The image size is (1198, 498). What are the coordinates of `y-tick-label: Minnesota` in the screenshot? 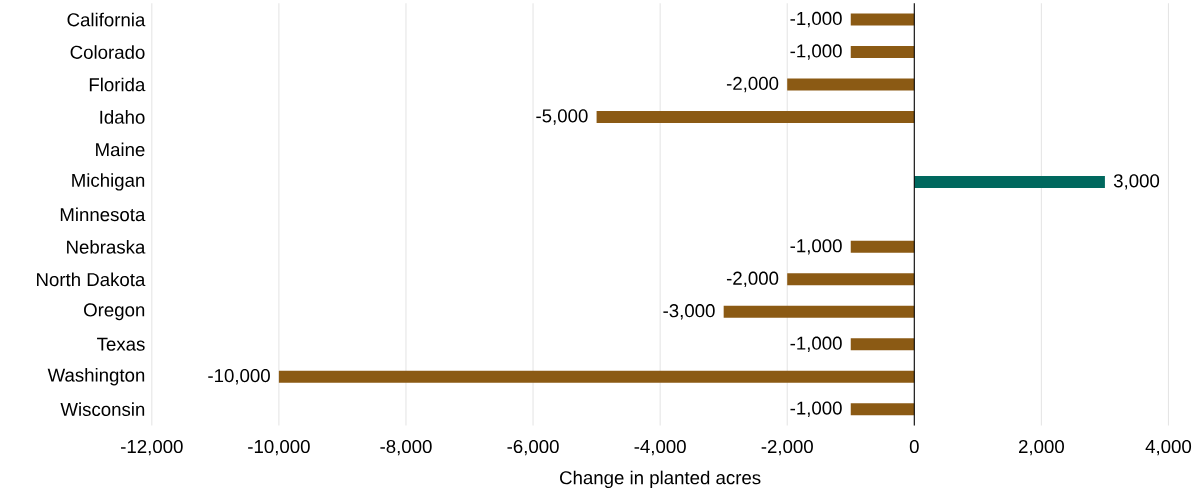 It's located at (103, 214).